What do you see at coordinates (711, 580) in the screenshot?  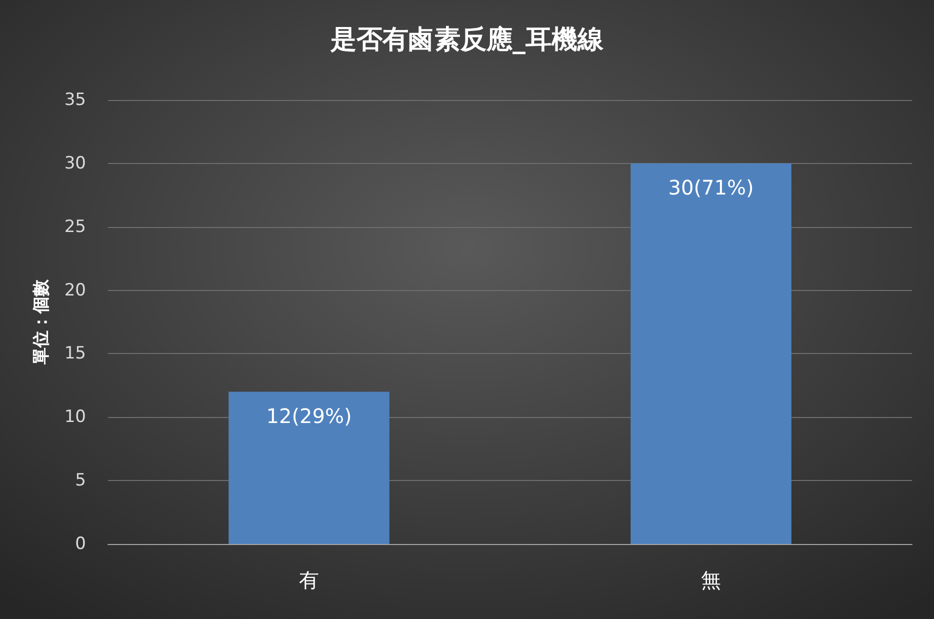 I see `x-tick-label: 無` at bounding box center [711, 580].